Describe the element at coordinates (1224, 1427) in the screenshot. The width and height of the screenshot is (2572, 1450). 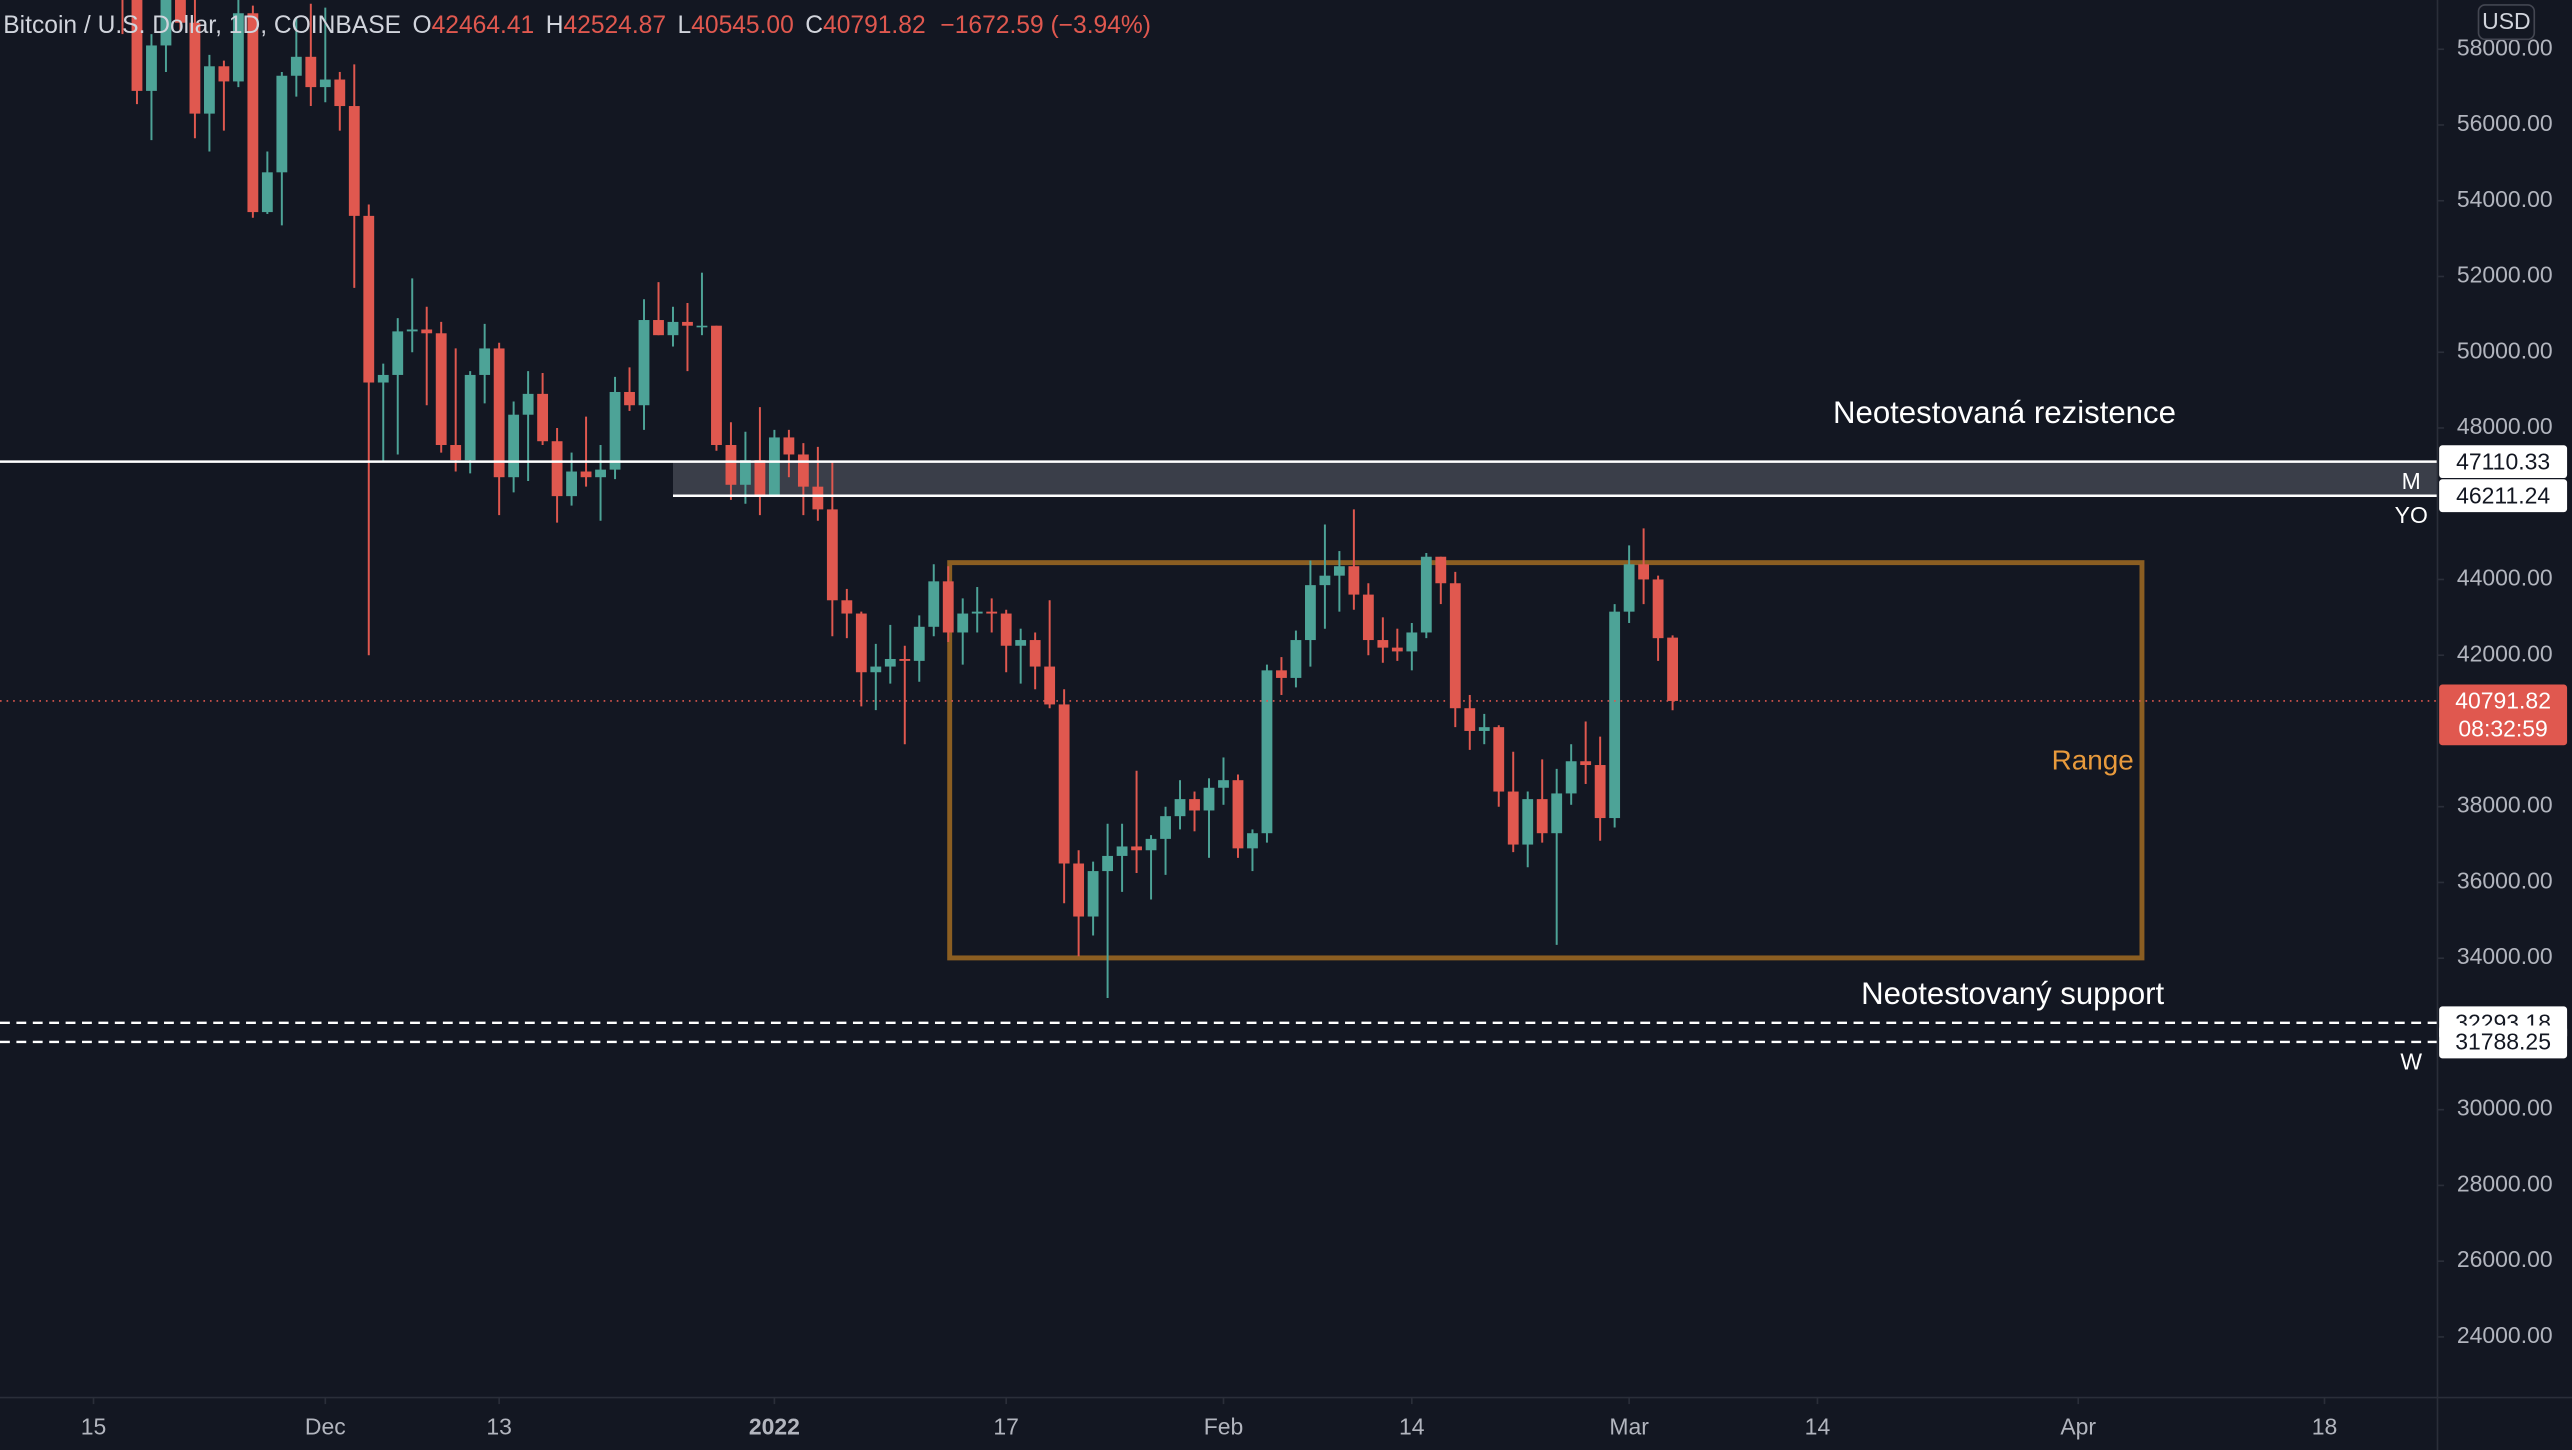
I see `x-tick-label: Feb` at that location.